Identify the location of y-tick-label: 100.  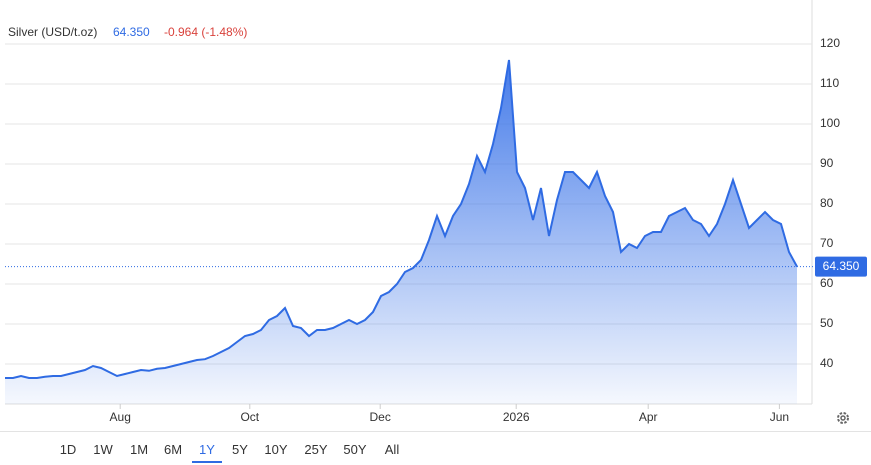
(830, 123).